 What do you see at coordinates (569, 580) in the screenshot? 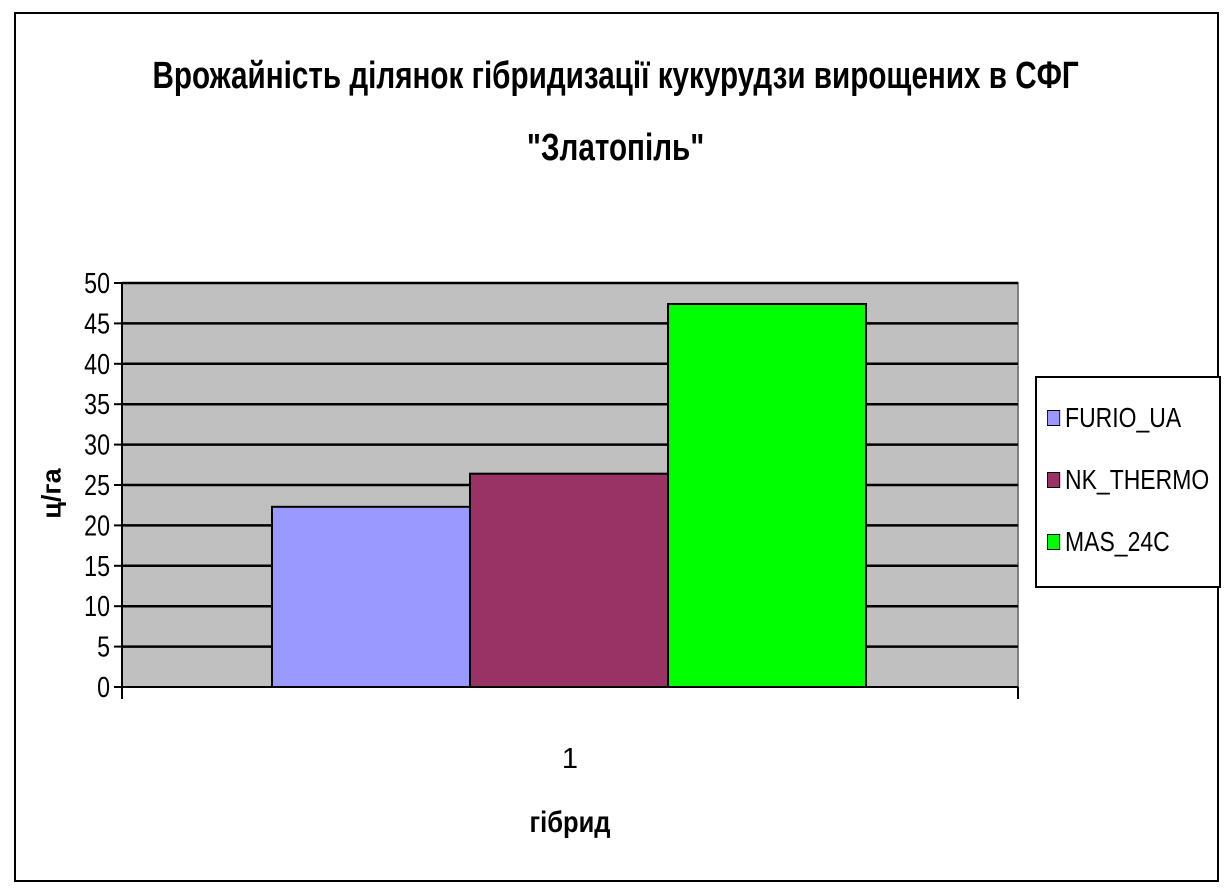
I see `bar-nk-thermo` at bounding box center [569, 580].